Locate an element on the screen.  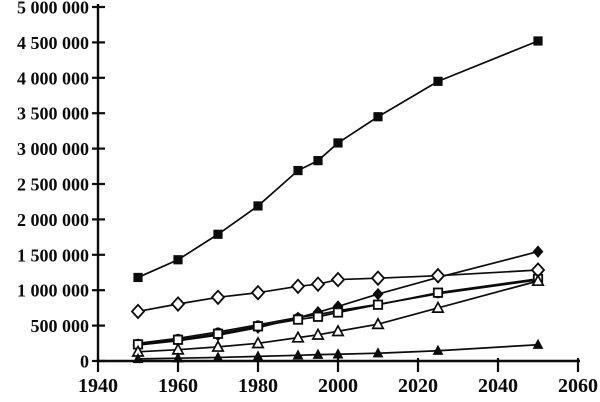
x-tick-label: 2040 is located at coordinates (498, 386).